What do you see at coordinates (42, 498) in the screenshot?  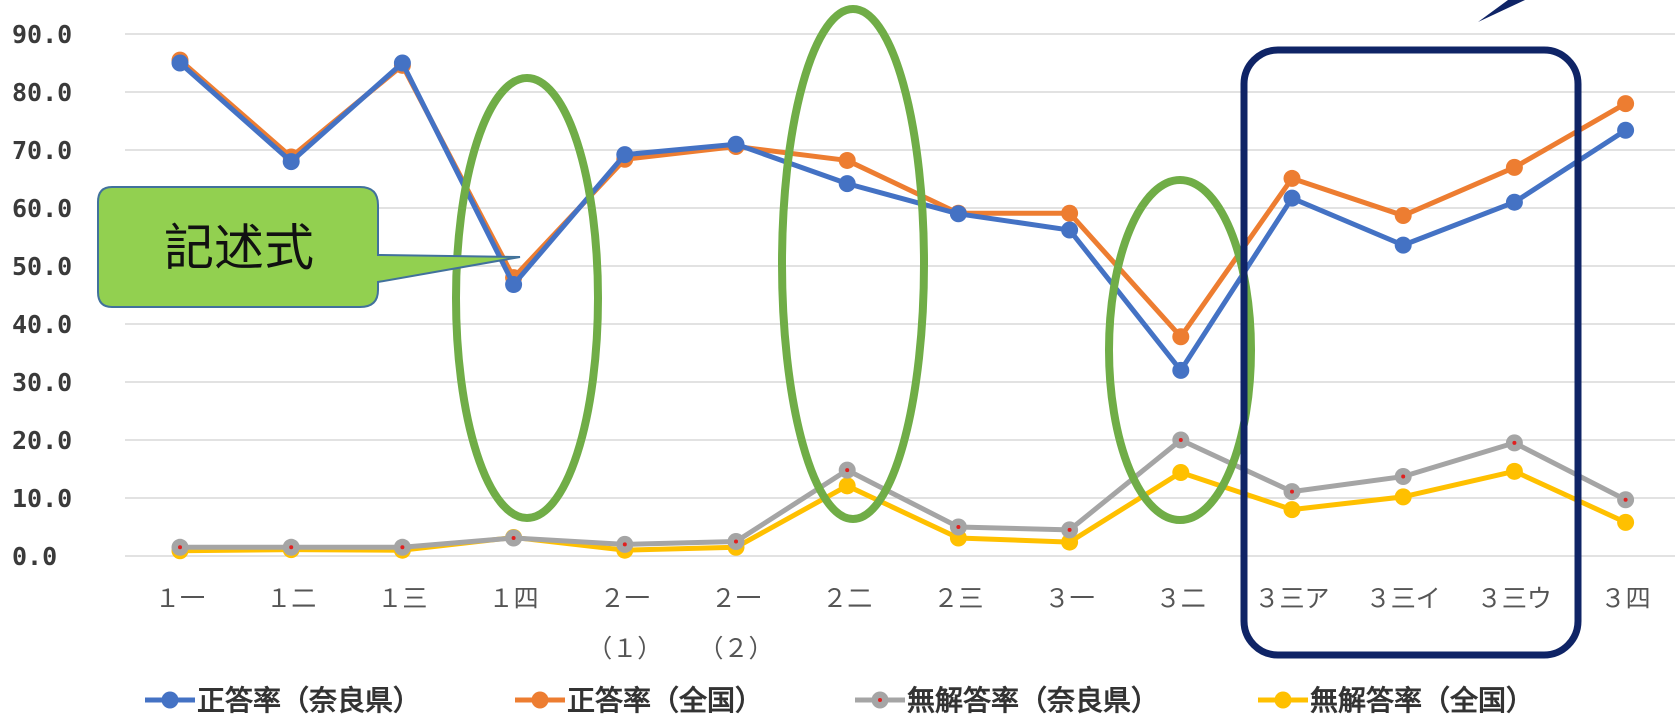 I see `y-tick-label: 10.0` at bounding box center [42, 498].